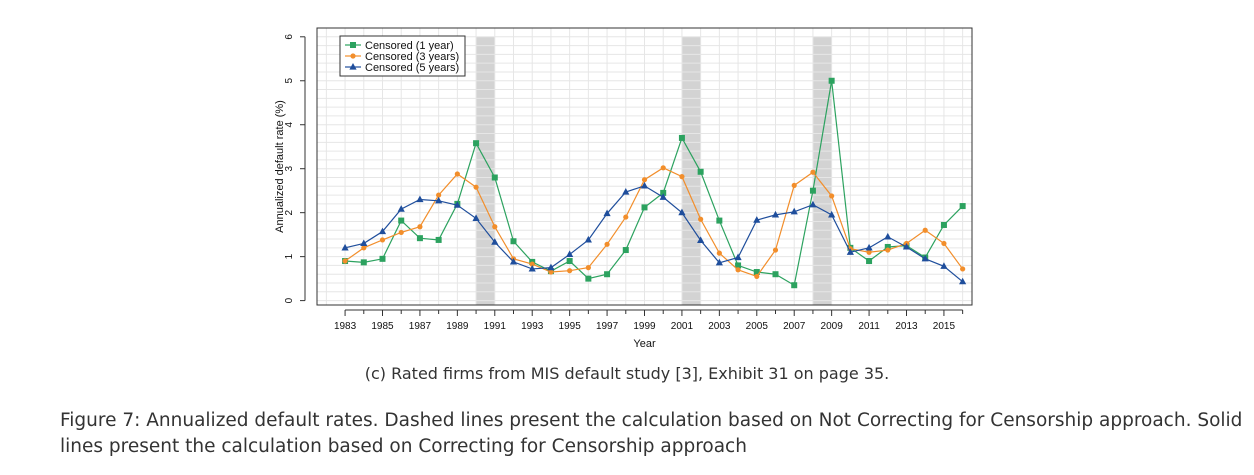 The width and height of the screenshot is (1254, 475). I want to click on y-tick-label: 6, so click(289, 37).